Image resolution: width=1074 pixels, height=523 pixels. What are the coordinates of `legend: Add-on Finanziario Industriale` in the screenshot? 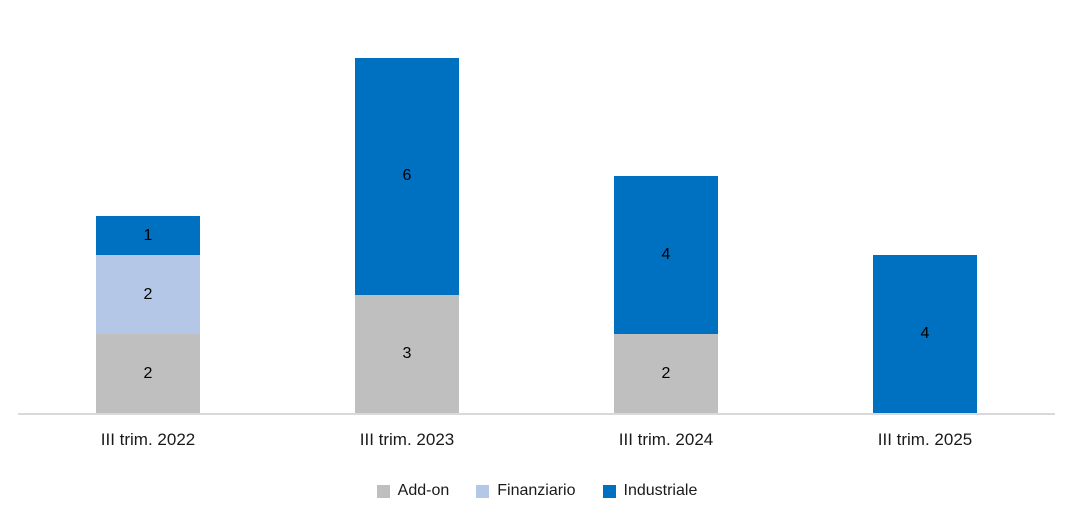 It's located at (537, 491).